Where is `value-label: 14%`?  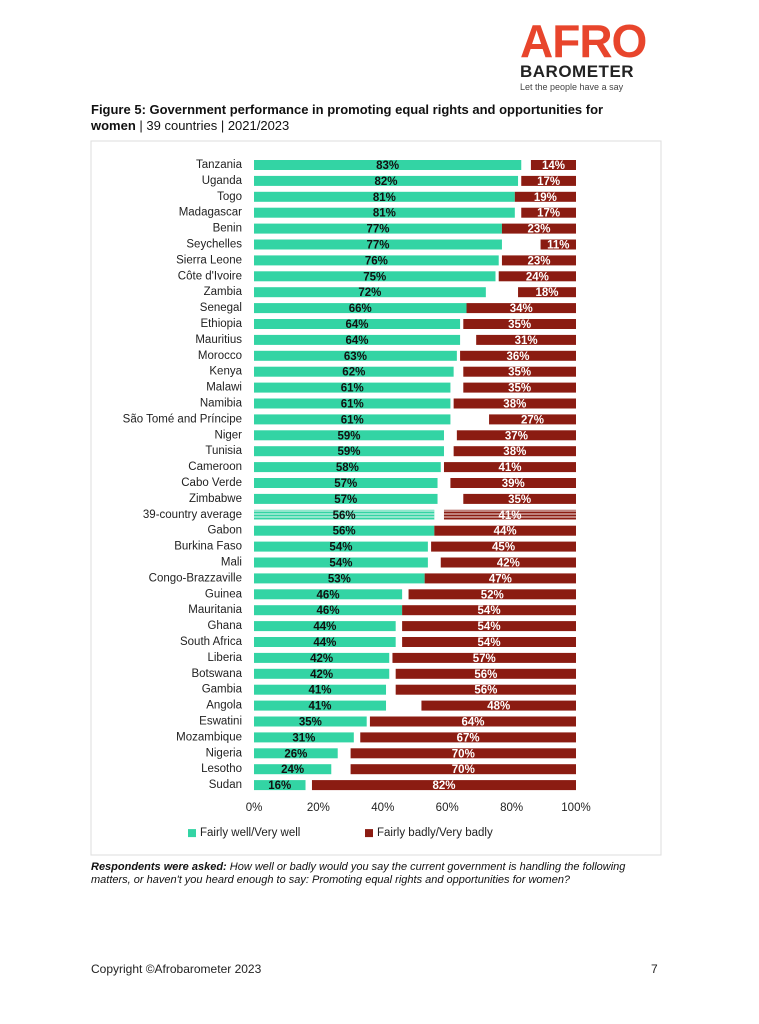
value-label: 14% is located at coordinates (553, 166).